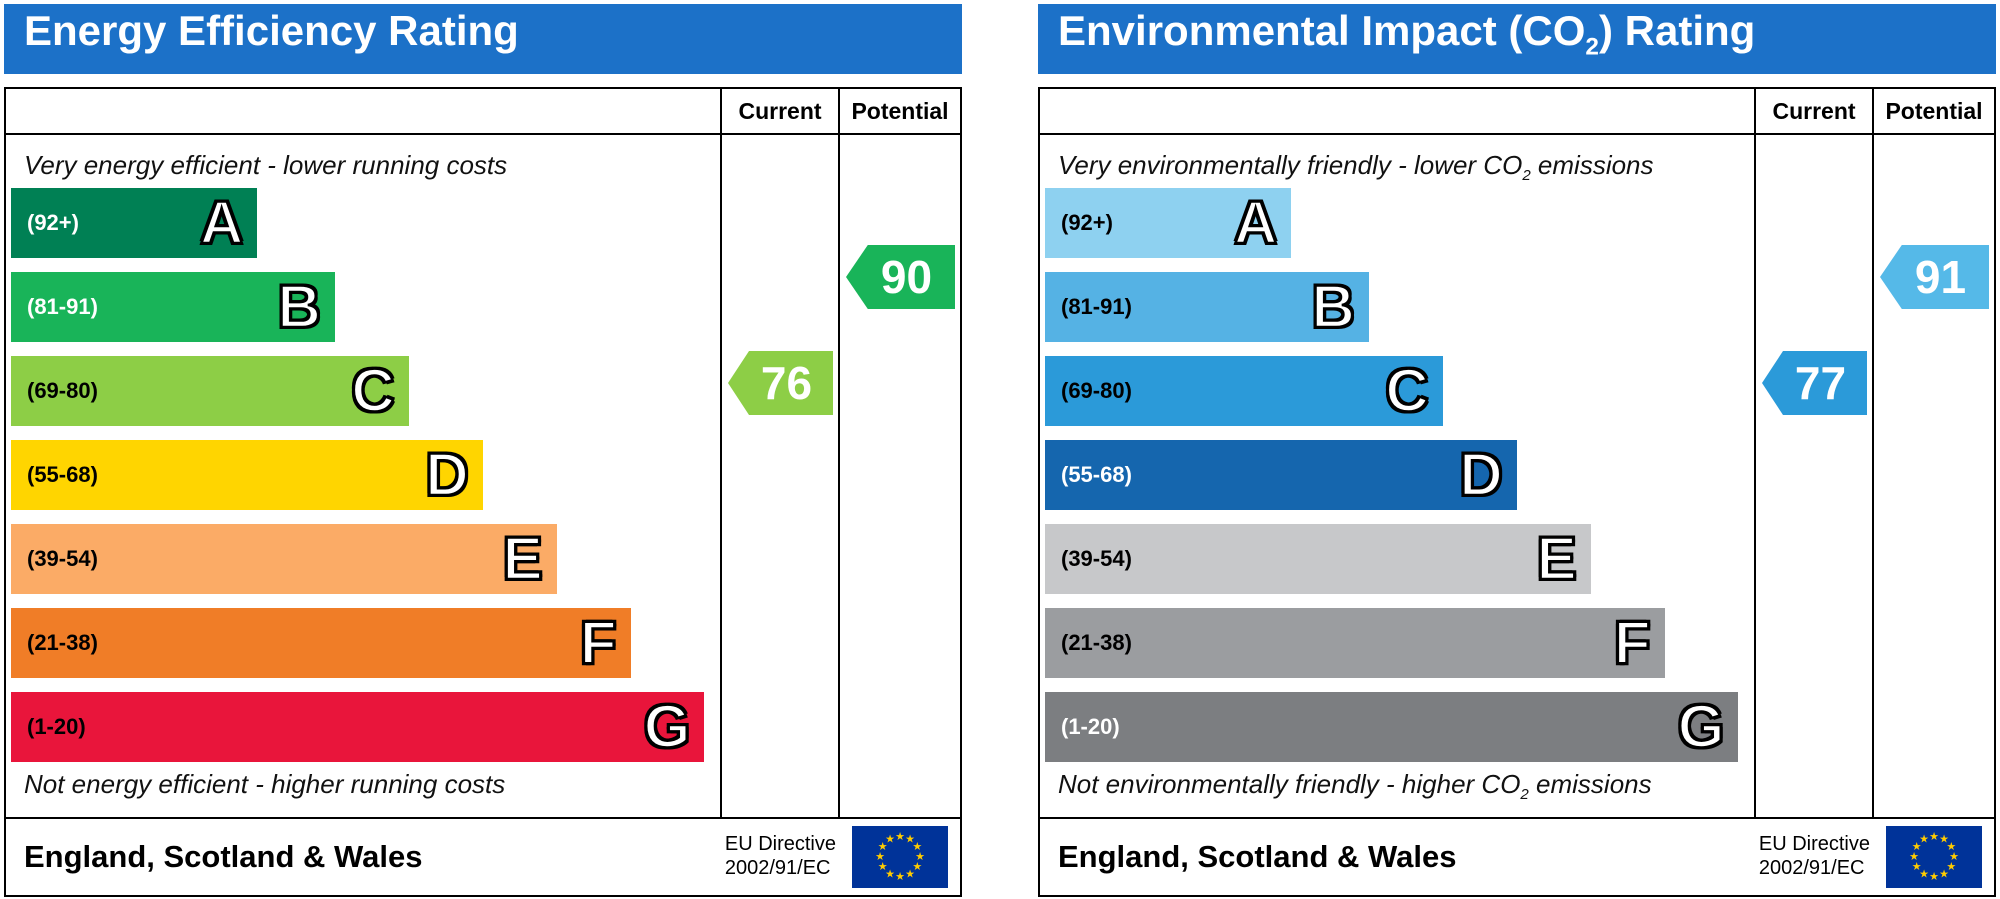 Image resolution: width=2000 pixels, height=899 pixels. I want to click on potential-column: 91, so click(1933, 476).